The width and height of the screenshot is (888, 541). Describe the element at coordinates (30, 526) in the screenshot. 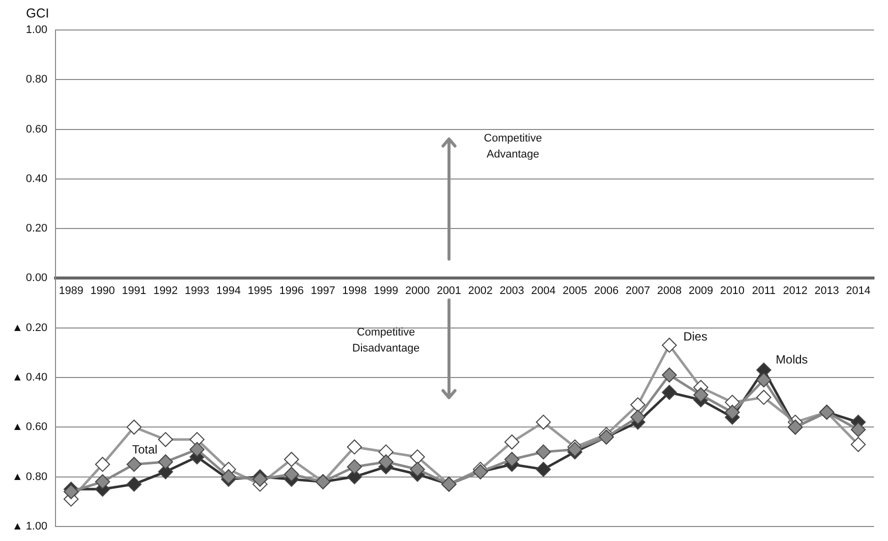

I see `y-tick-label: ▲ 1.00` at that location.